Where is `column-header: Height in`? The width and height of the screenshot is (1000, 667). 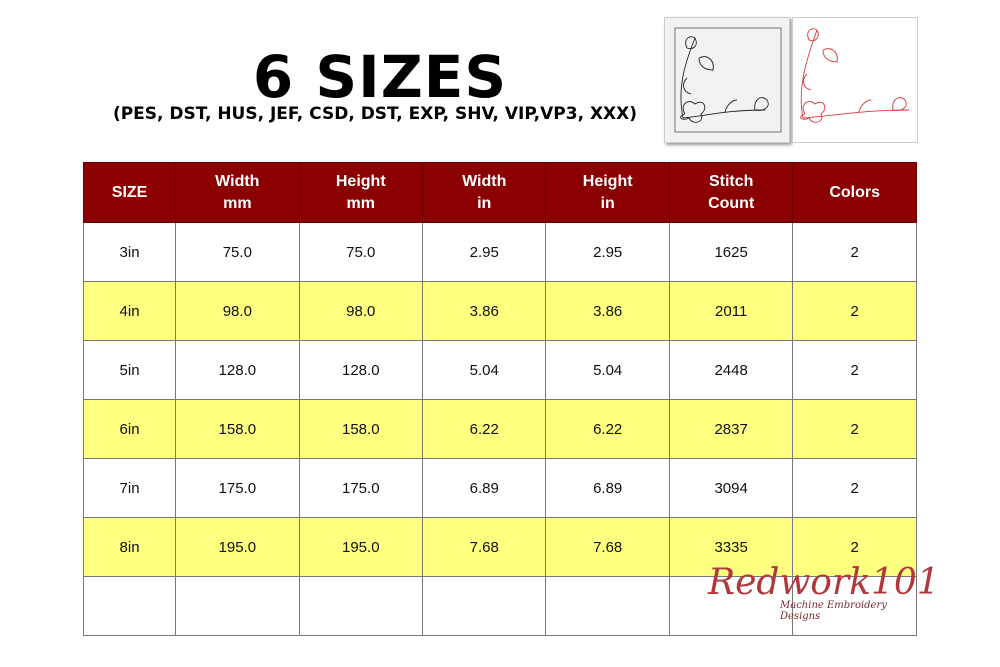 column-header: Height in is located at coordinates (607, 192).